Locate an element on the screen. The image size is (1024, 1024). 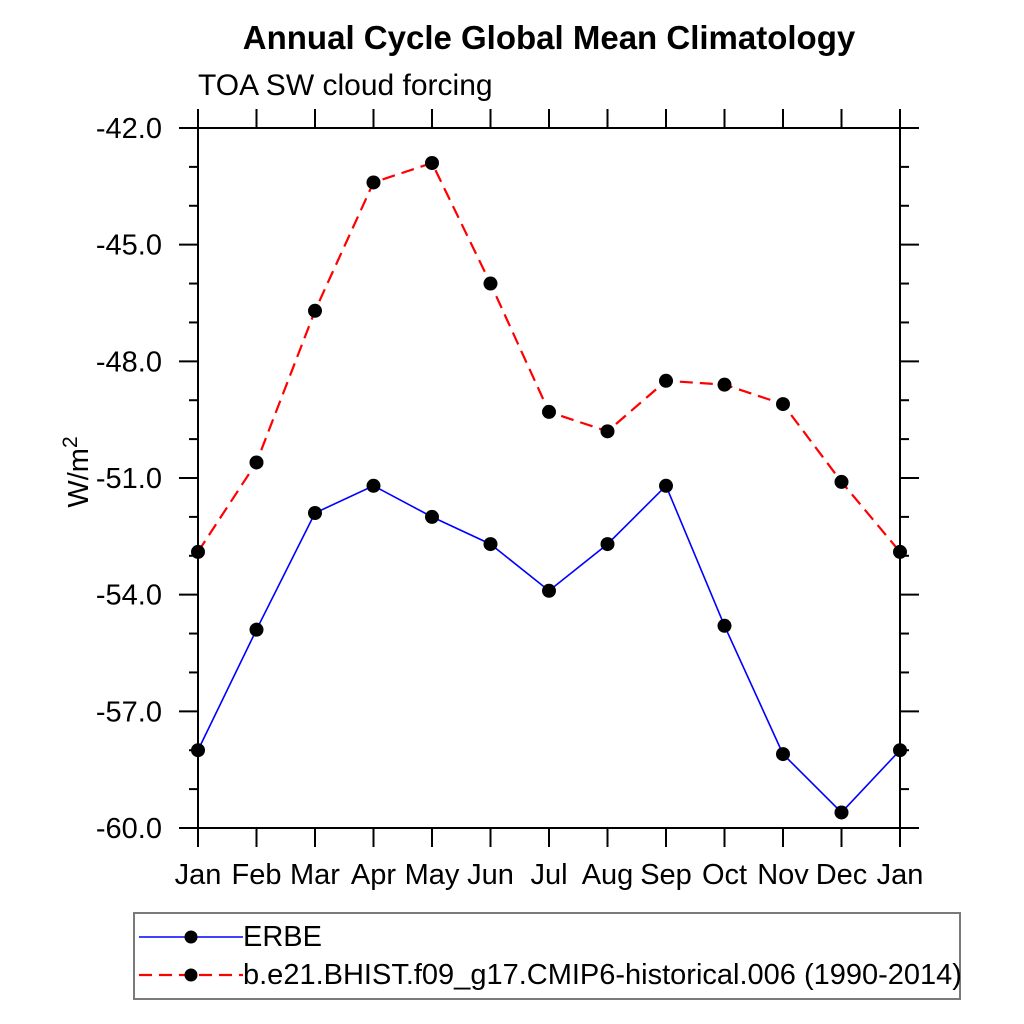
chart-subtitle: TOA SW cloud forcing is located at coordinates (345, 85).